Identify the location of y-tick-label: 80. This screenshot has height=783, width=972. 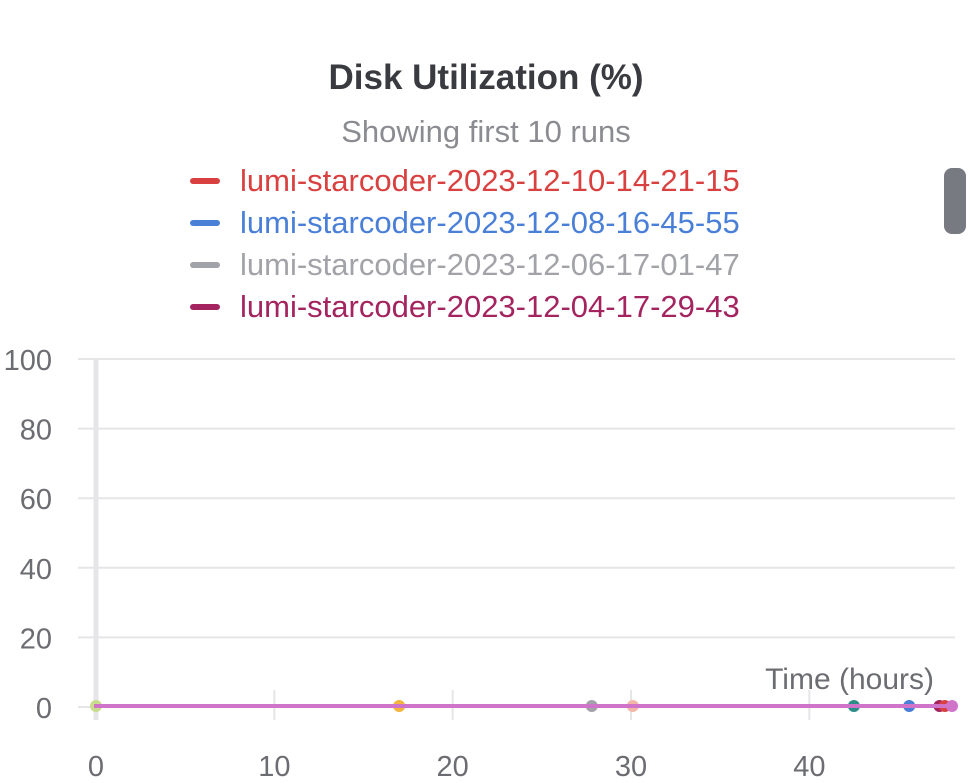
(36, 431).